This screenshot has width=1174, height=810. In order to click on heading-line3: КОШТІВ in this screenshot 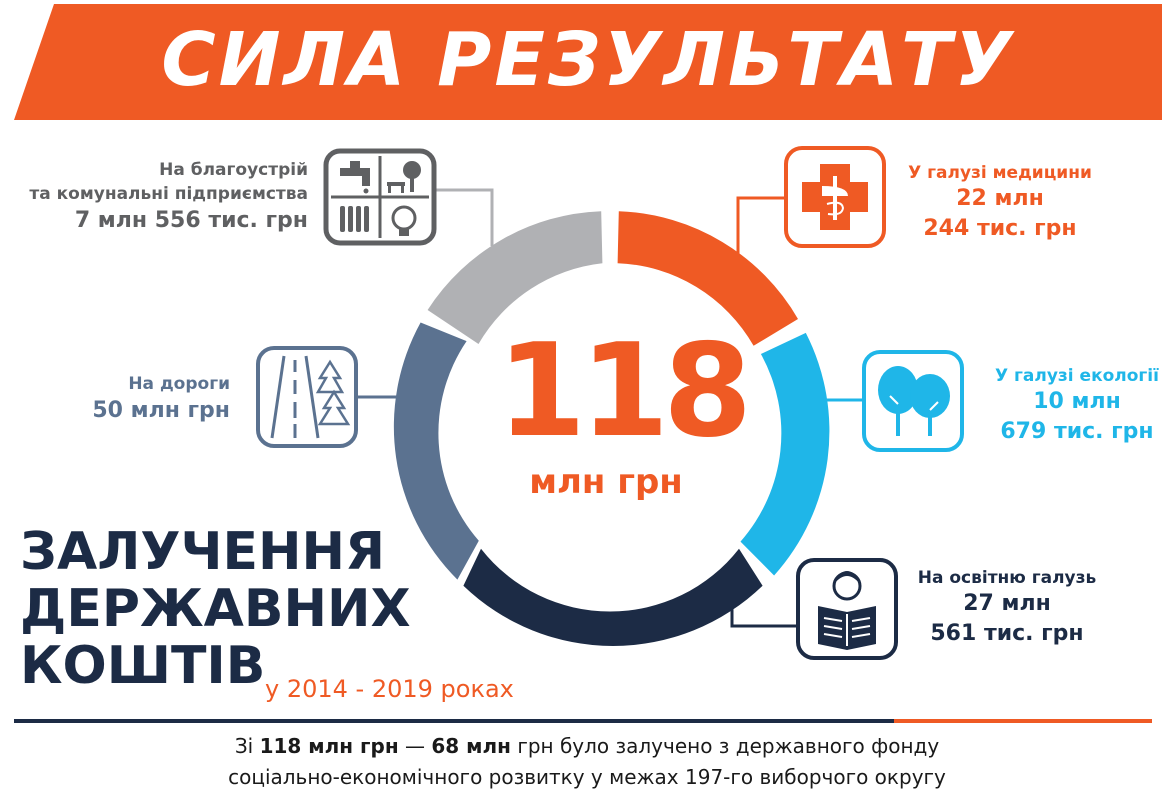, I will do `click(143, 666)`.